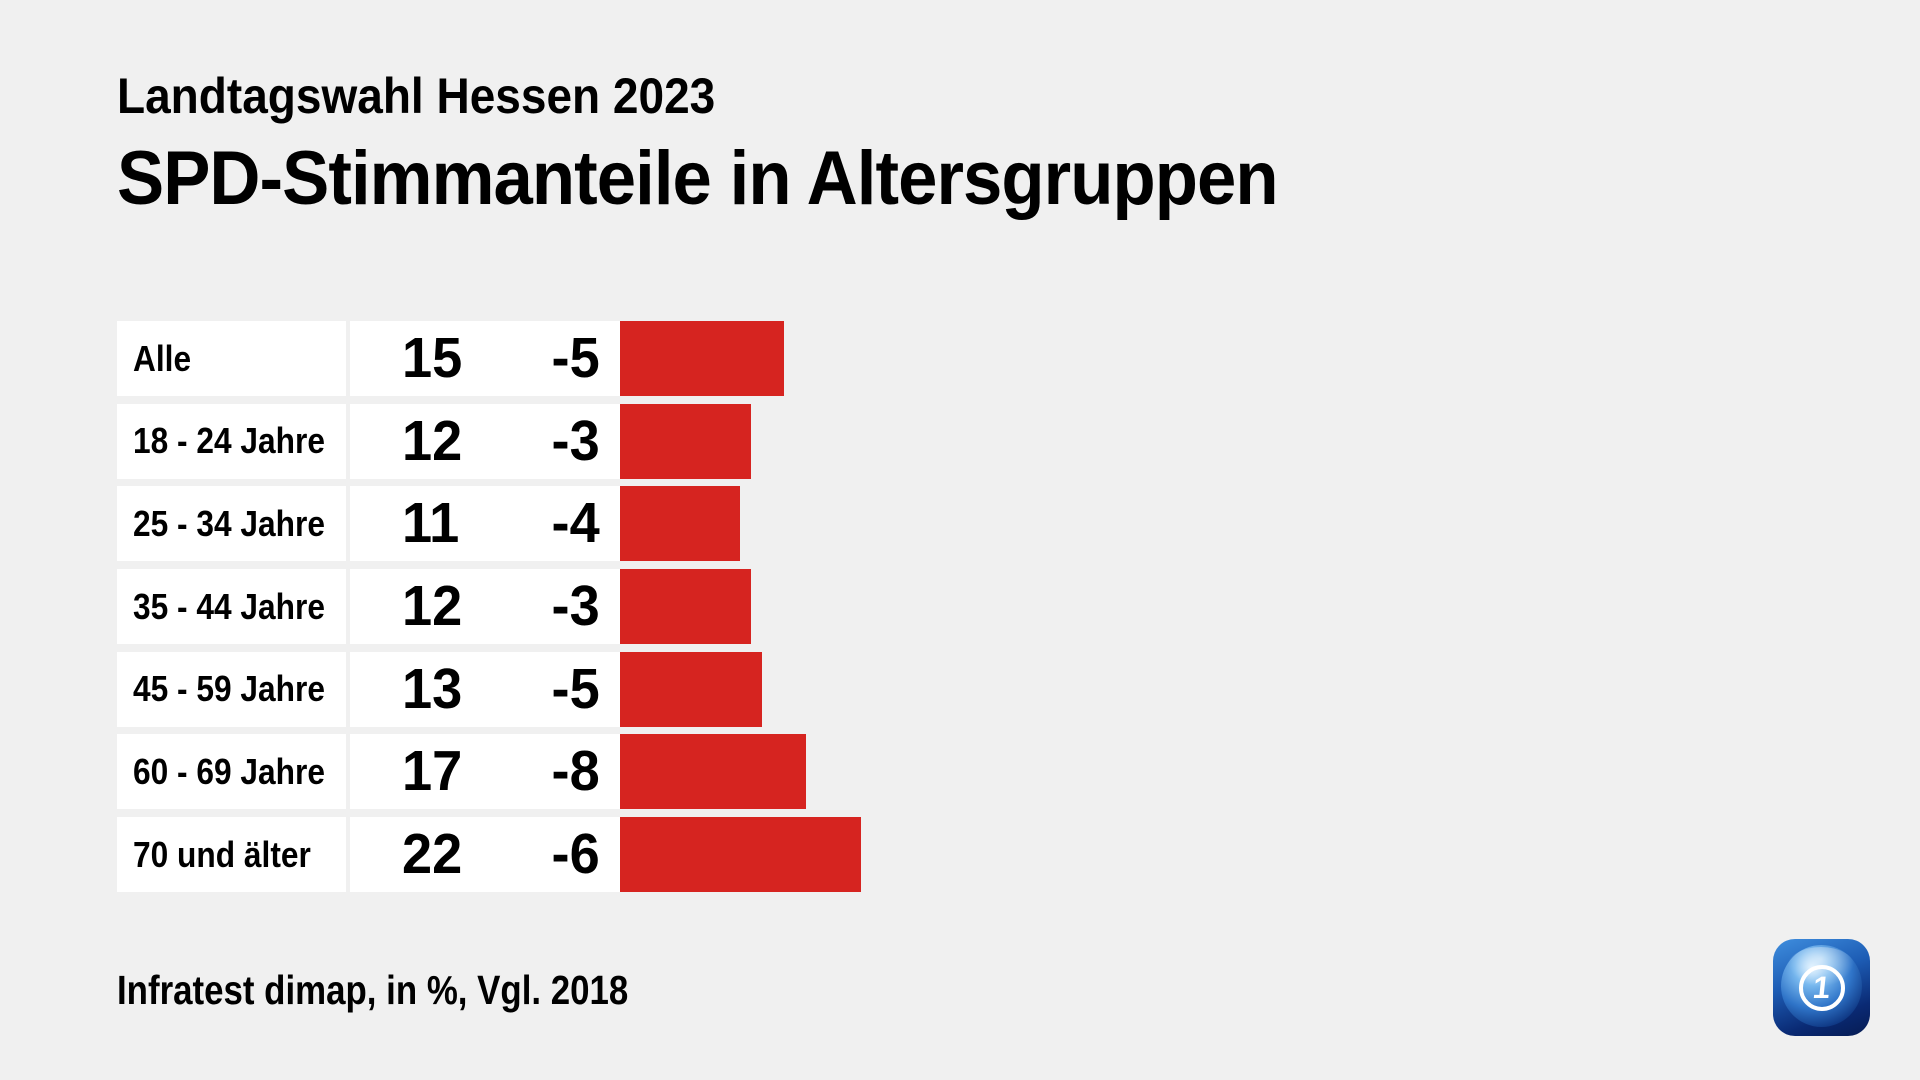  I want to click on age-group-cell: 60 - 69 Jahre, so click(231, 772).